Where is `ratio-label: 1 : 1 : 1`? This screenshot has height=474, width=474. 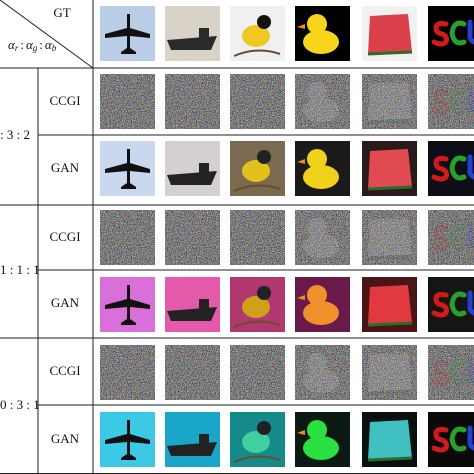
ratio-label: 1 : 1 : 1 is located at coordinates (20, 269).